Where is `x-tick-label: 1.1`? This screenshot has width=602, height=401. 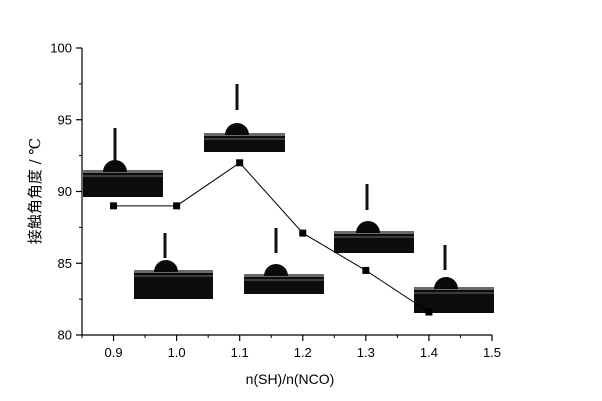 x-tick-label: 1.1 is located at coordinates (240, 352).